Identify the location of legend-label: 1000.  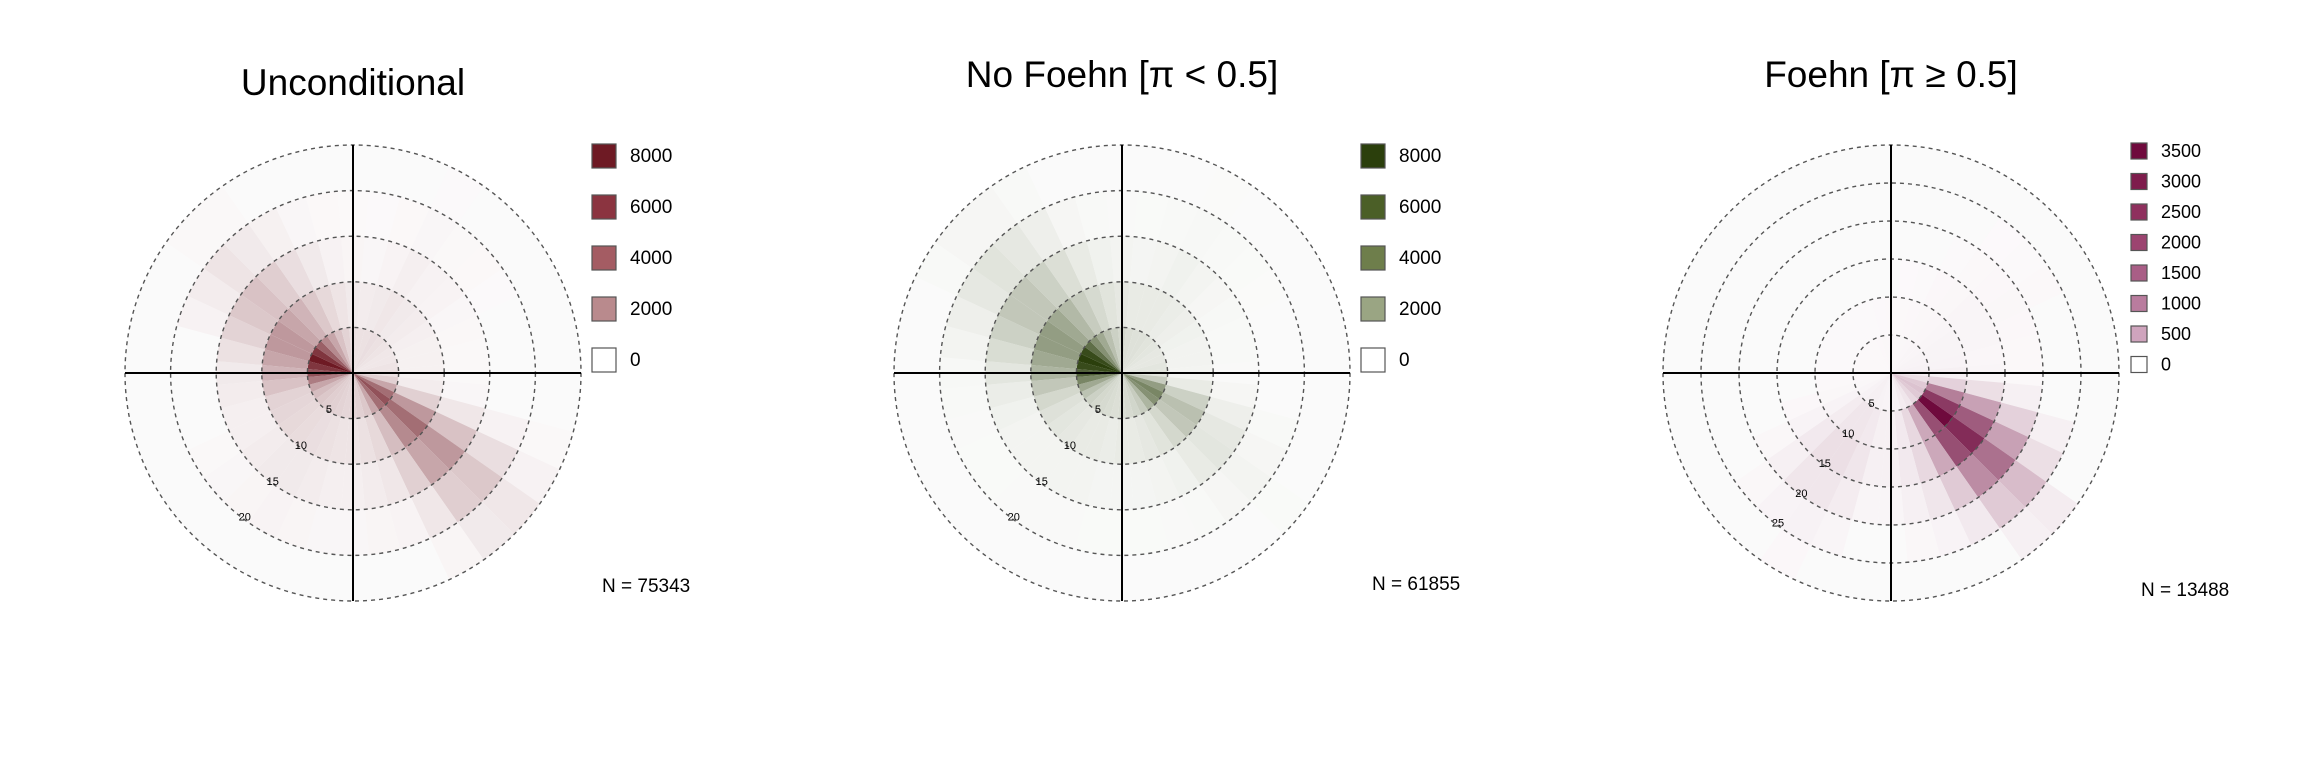
(2181, 304).